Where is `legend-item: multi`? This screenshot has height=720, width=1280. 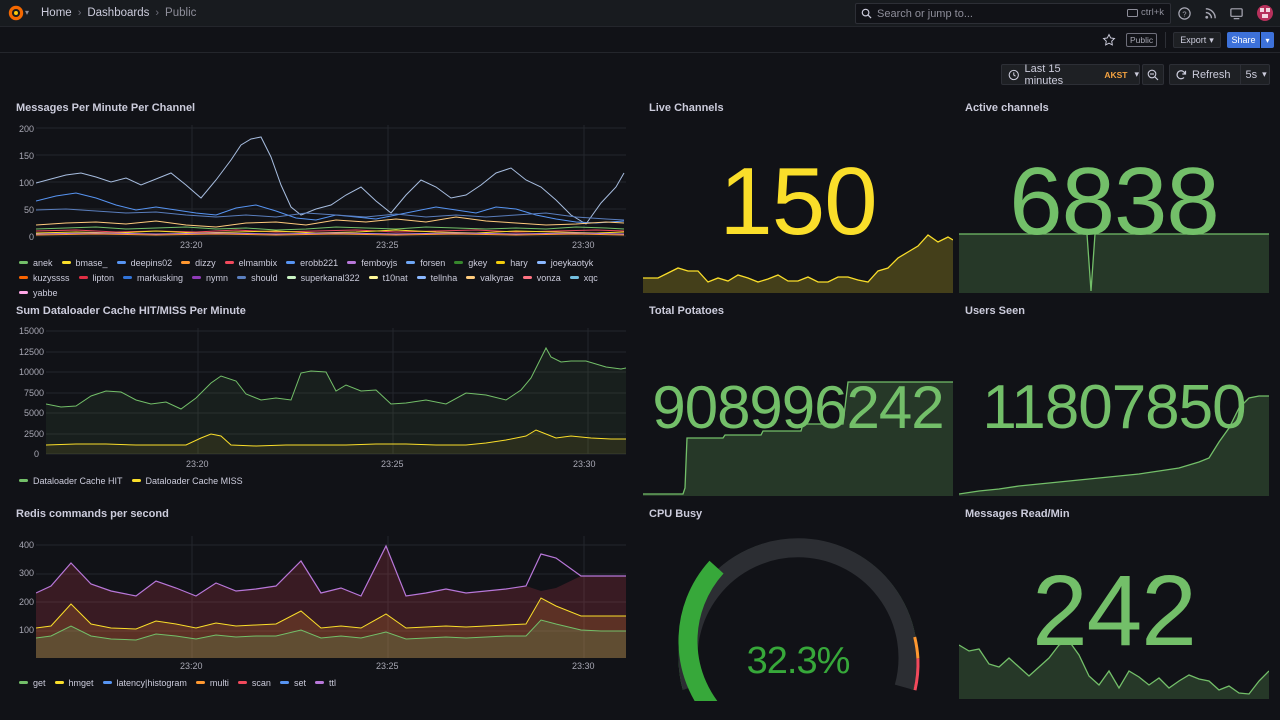
legend-item: multi is located at coordinates (212, 682).